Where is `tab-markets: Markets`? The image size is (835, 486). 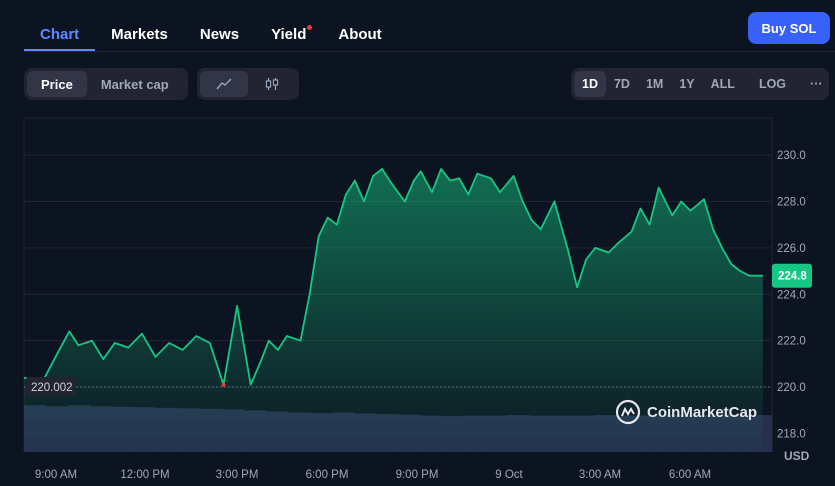
tab-markets: Markets is located at coordinates (139, 33).